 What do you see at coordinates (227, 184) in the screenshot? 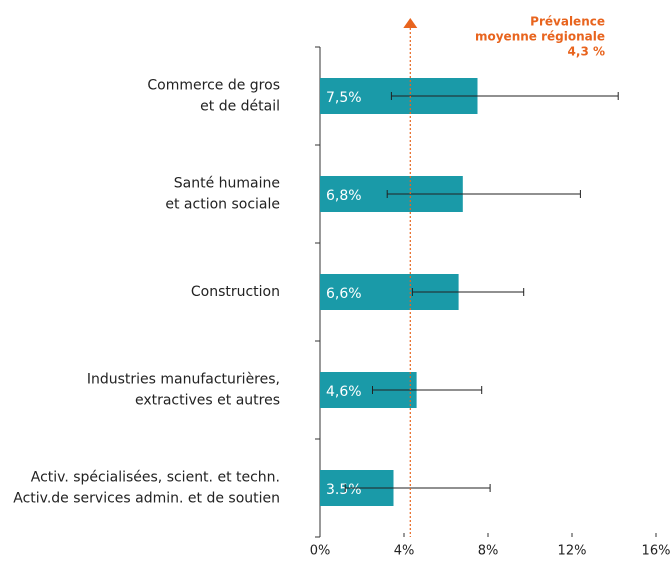
I see `category-label: Santé humaine` at bounding box center [227, 184].